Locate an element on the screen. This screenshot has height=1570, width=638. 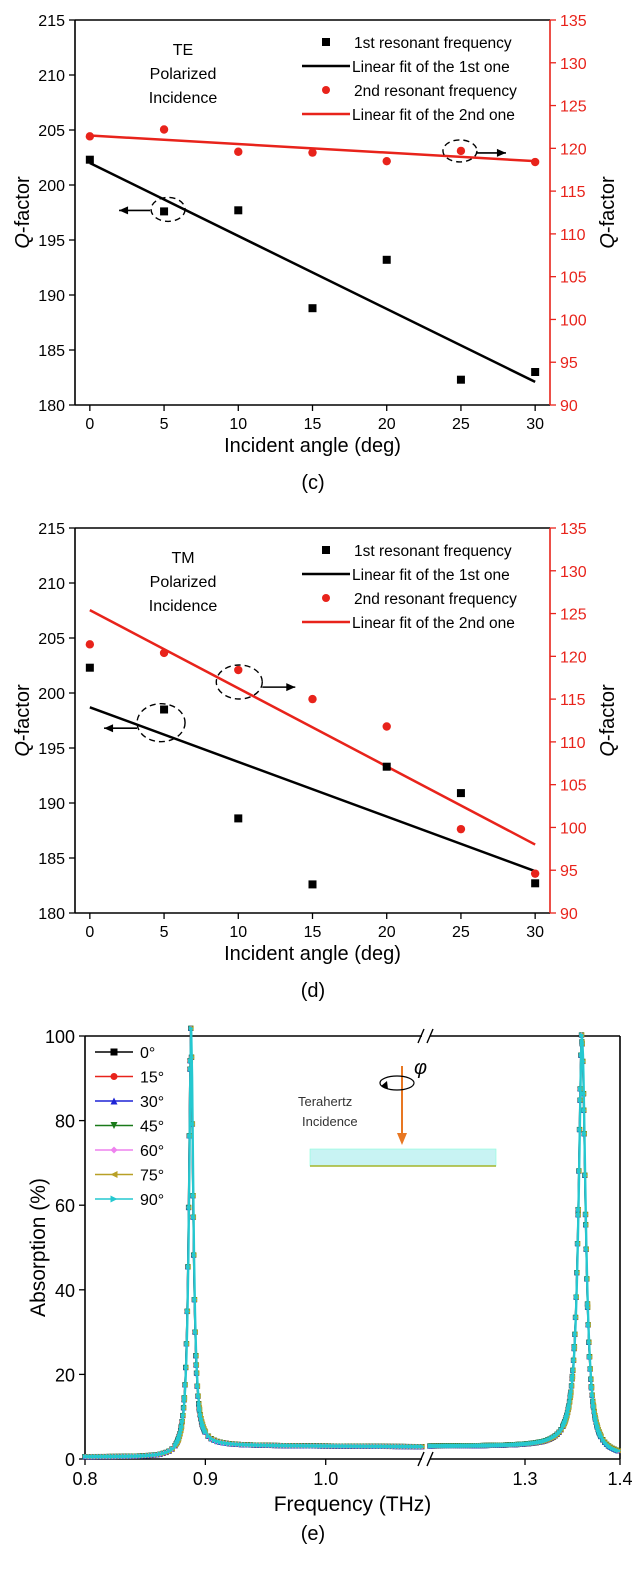
inset-text: Incidence is located at coordinates (330, 1121).